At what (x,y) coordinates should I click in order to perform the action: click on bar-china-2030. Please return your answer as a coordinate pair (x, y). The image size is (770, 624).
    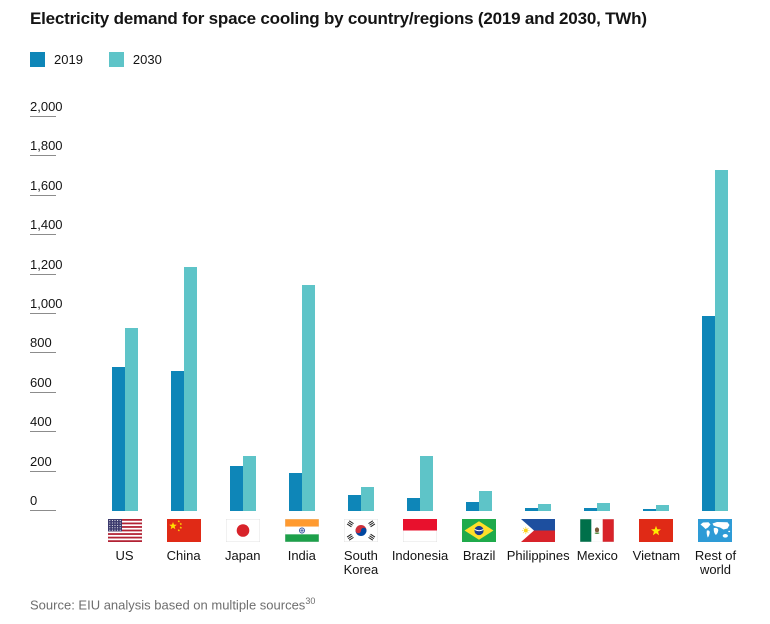
    Looking at the image, I should click on (190, 388).